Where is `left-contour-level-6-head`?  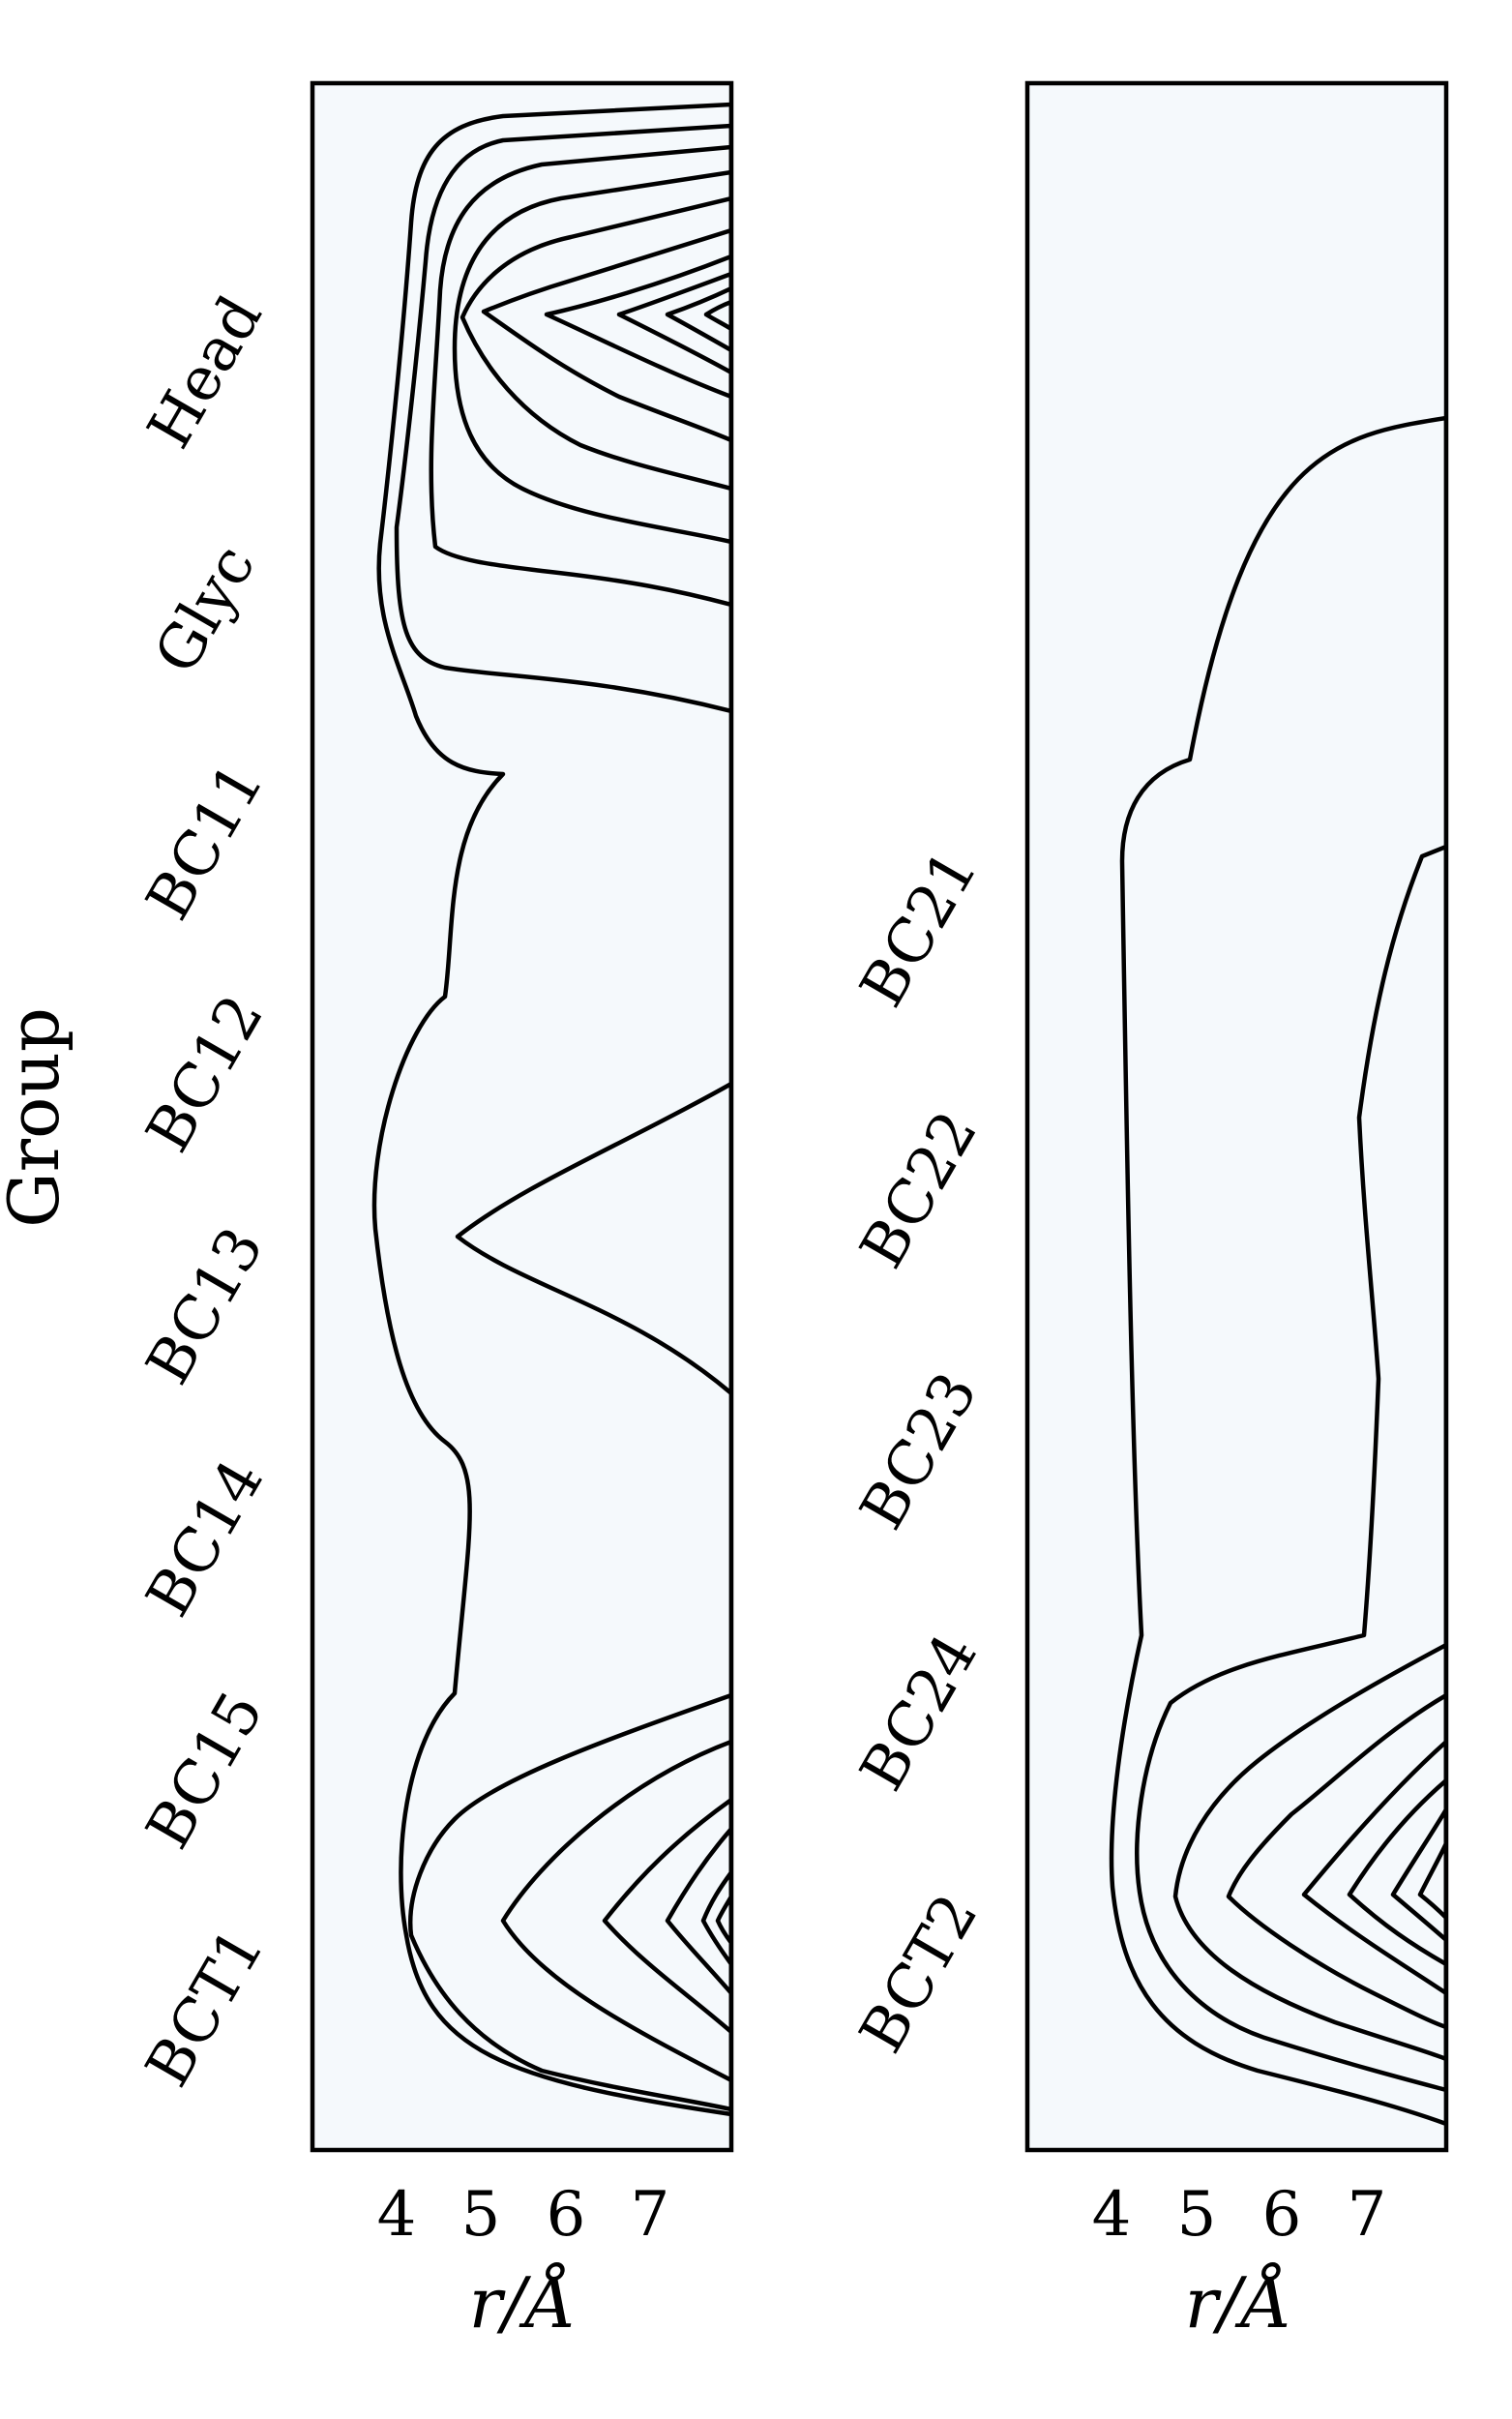 left-contour-level-6-head is located at coordinates (606, 335).